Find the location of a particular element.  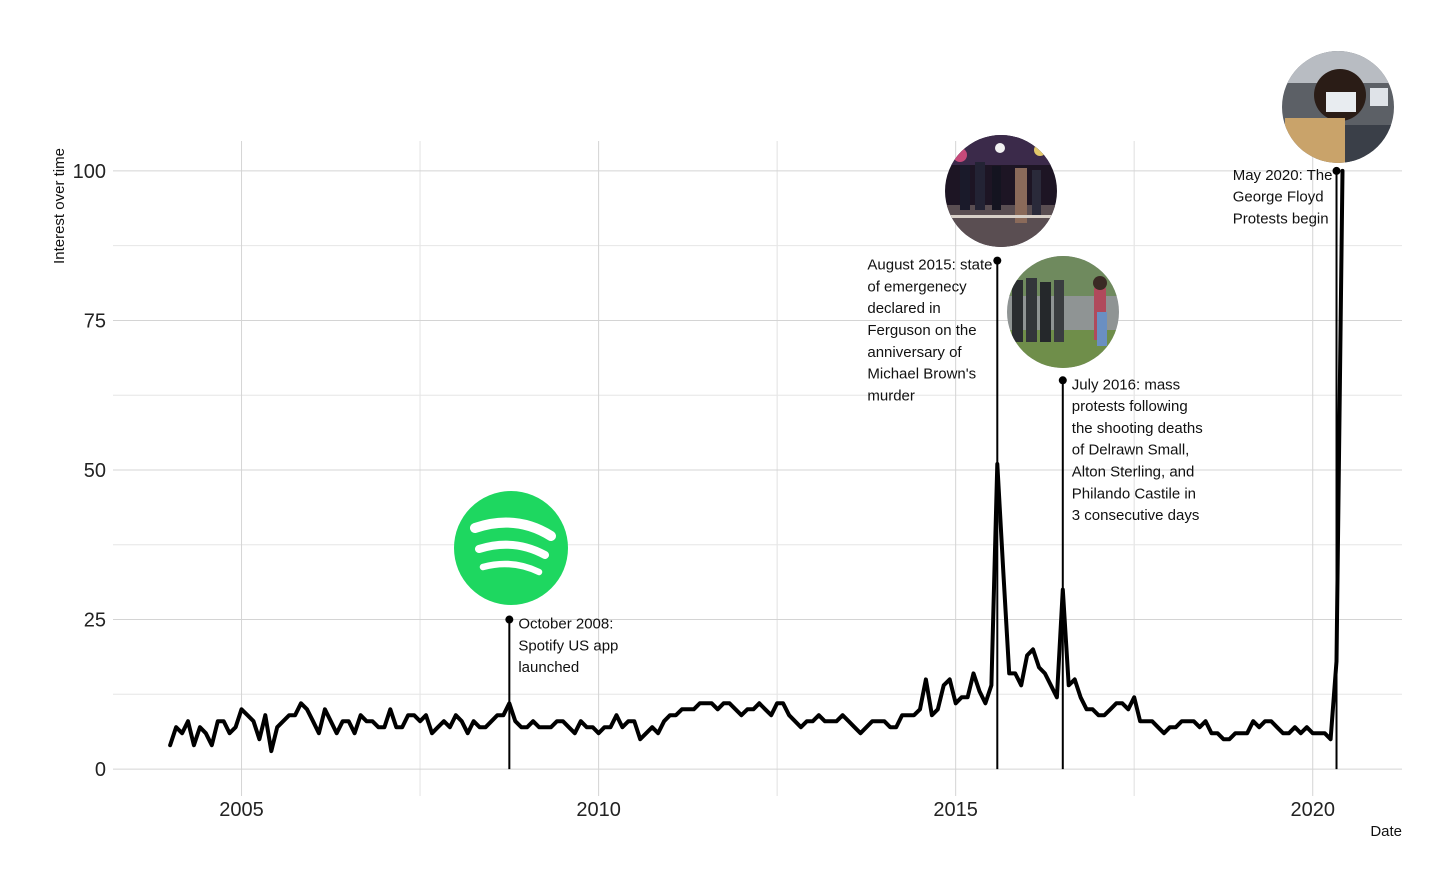

x-axis-title: Date is located at coordinates (1386, 831).